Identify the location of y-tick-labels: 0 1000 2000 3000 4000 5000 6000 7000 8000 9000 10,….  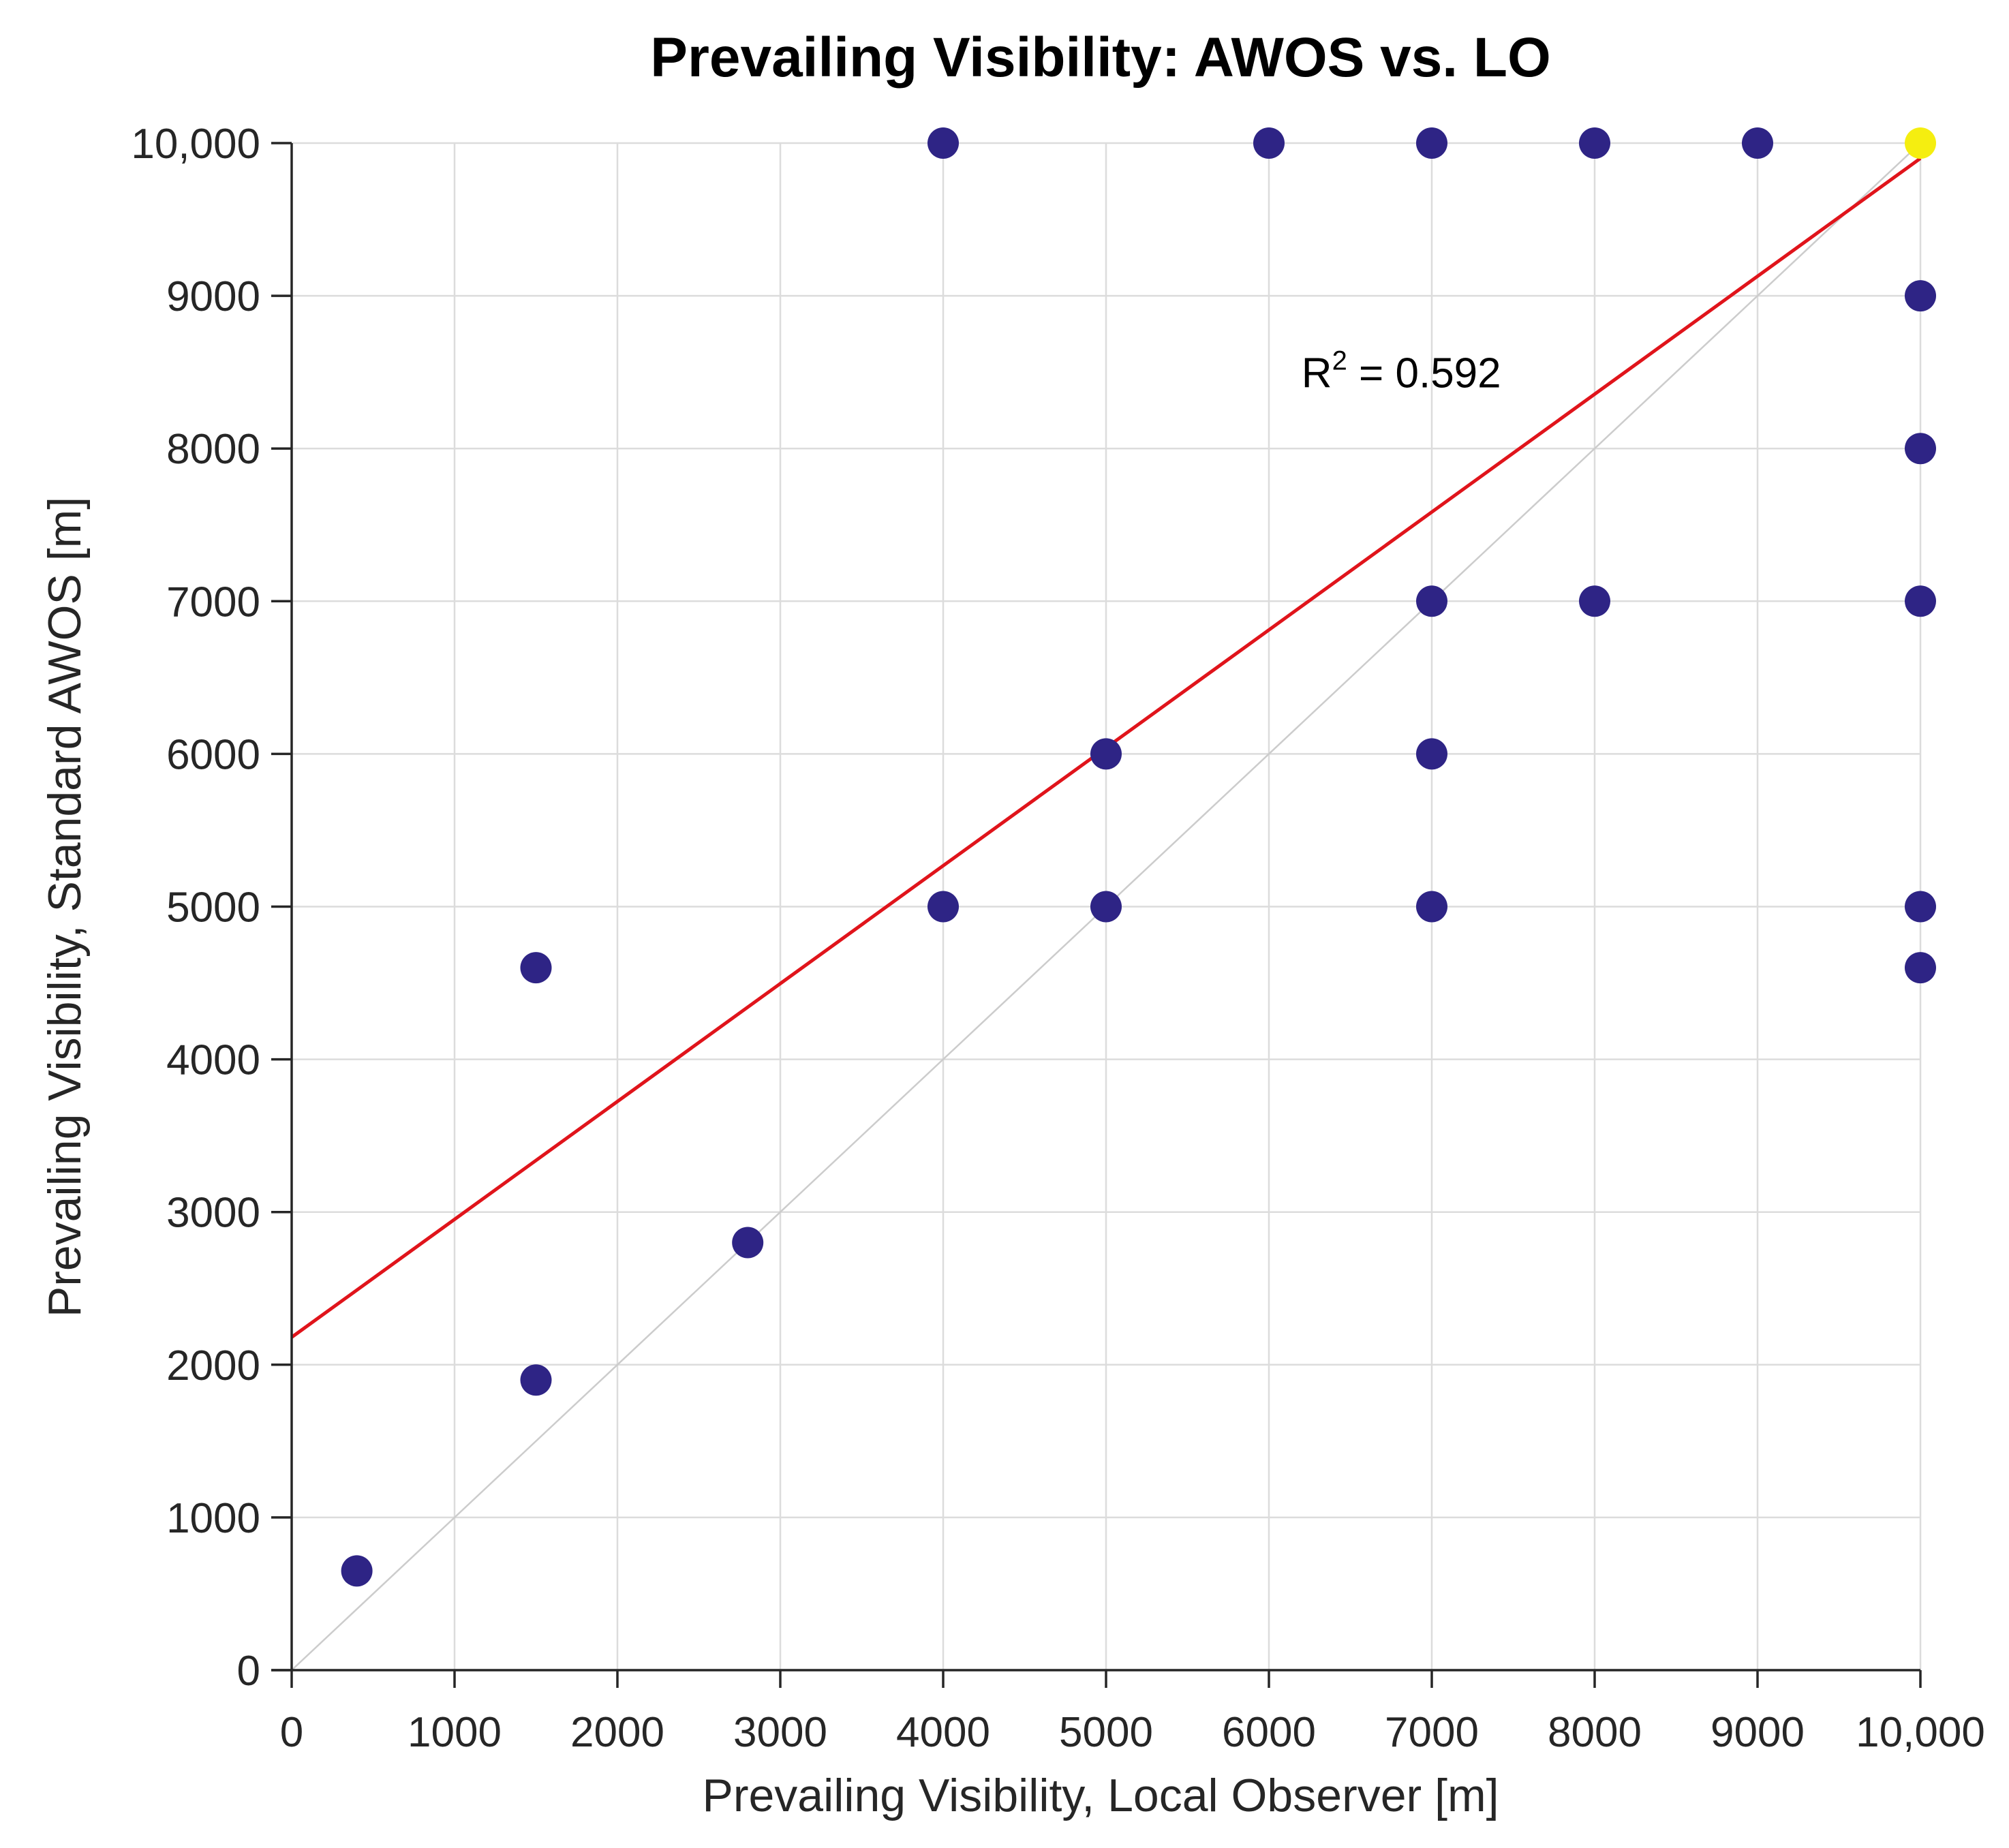
(195, 908).